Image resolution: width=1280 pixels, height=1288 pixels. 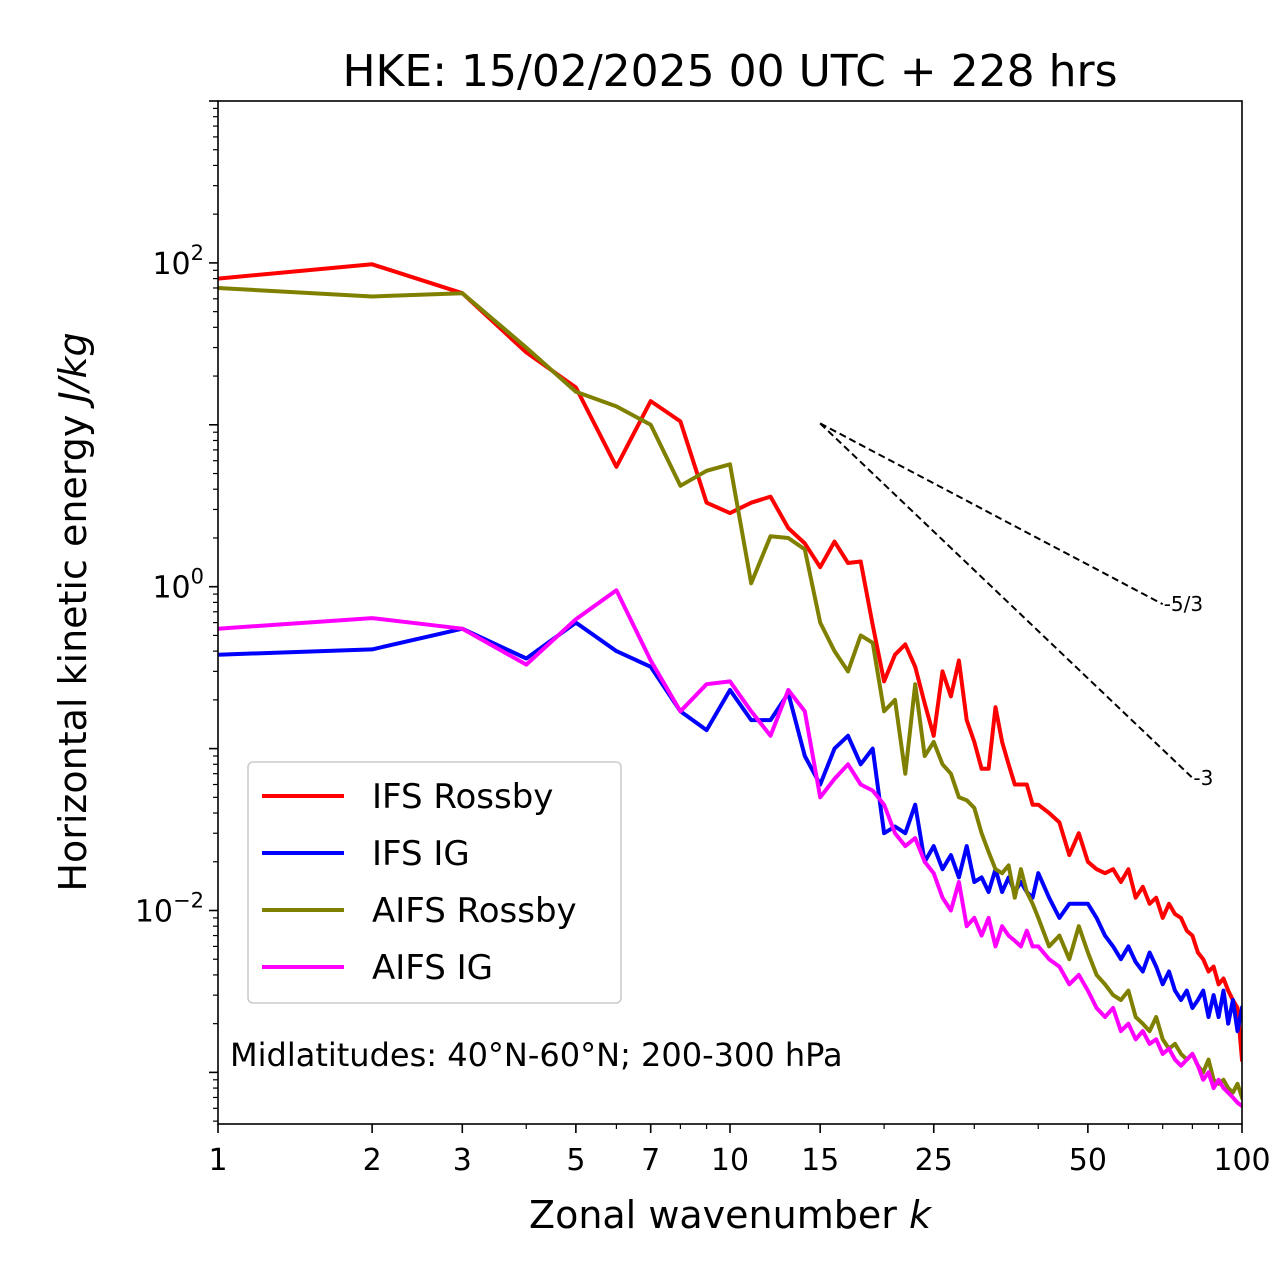 What do you see at coordinates (462, 797) in the screenshot?
I see `legend-label: IFS Rossby` at bounding box center [462, 797].